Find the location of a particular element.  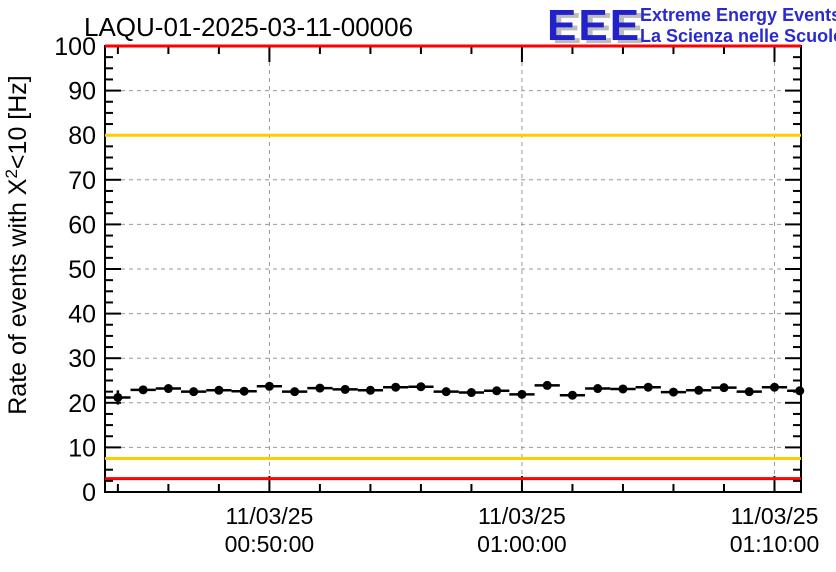

y-tick-label: 20 is located at coordinates (82, 404).